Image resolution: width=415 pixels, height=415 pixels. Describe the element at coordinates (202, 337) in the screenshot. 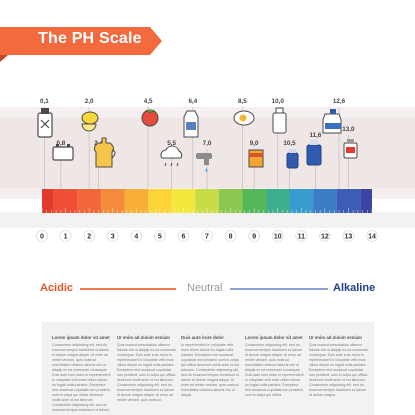

I see `column-title: Duis aute irure dolor` at that location.